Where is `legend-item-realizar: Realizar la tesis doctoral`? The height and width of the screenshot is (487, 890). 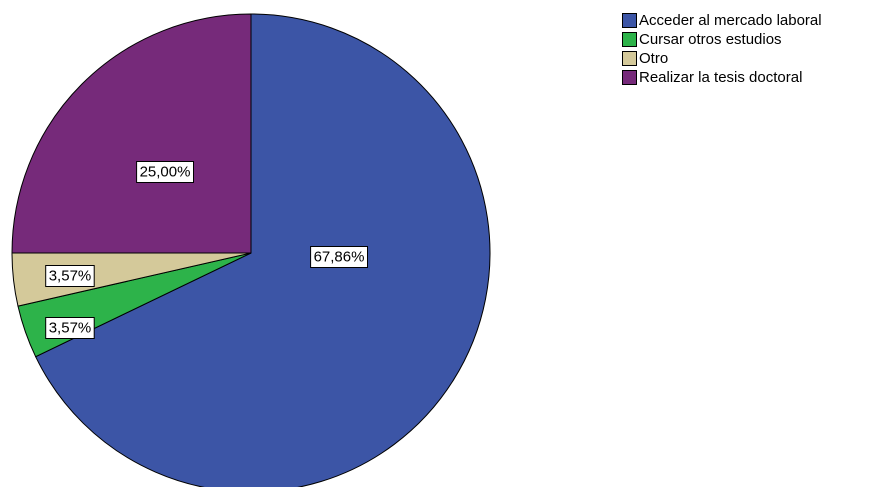 legend-item-realizar: Realizar la tesis doctoral is located at coordinates (722, 77).